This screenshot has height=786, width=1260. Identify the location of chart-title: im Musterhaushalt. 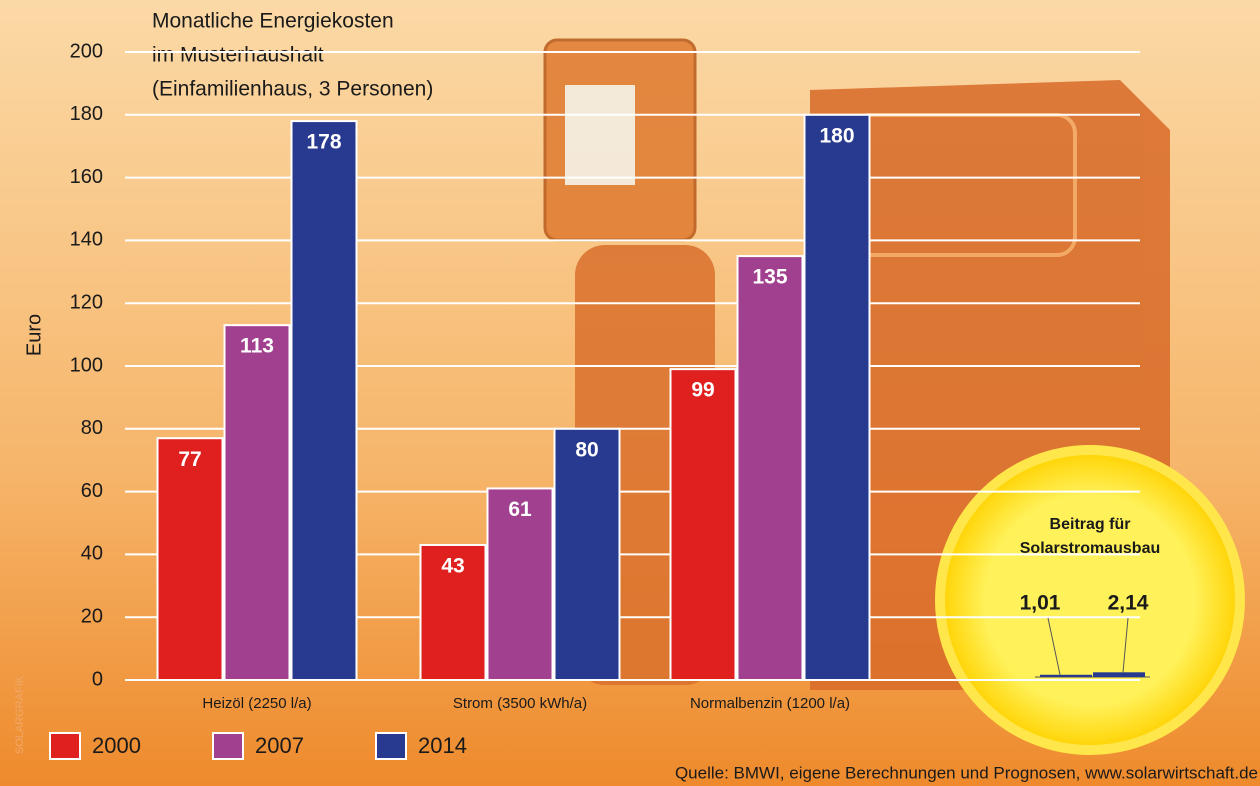
(238, 55).